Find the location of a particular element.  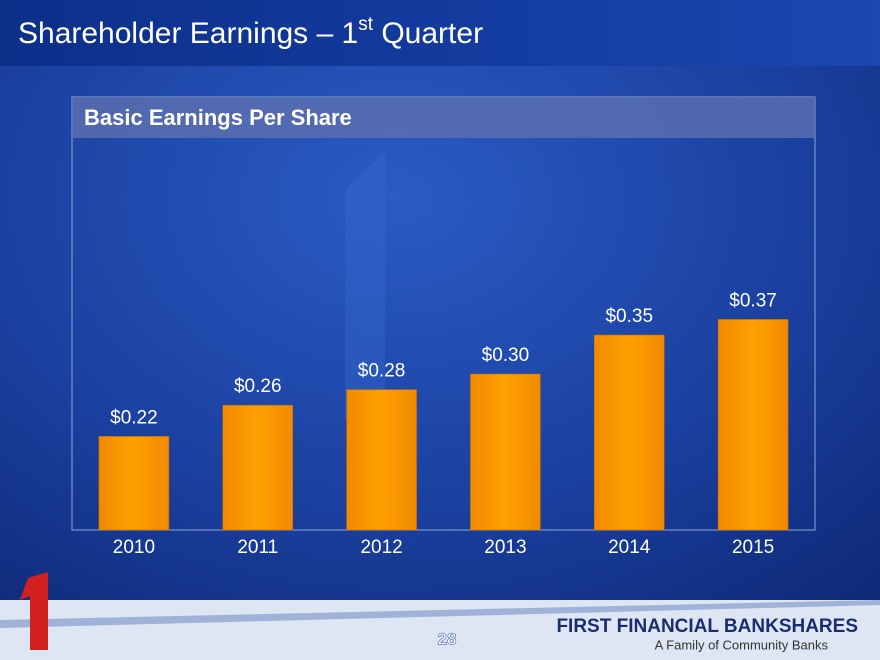

company-tagline: A Family of Community Banks is located at coordinates (742, 644).